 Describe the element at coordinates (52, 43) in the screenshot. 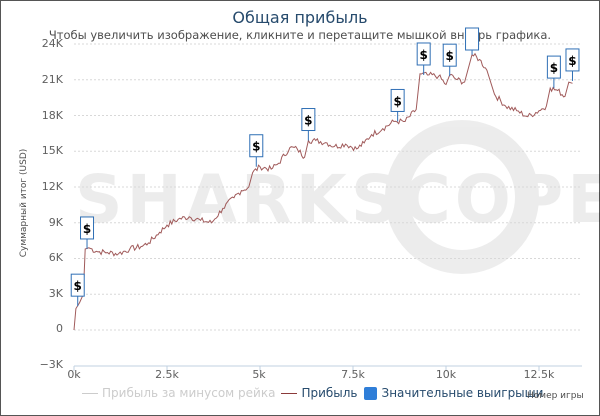

I see `y-tick: 24K` at that location.